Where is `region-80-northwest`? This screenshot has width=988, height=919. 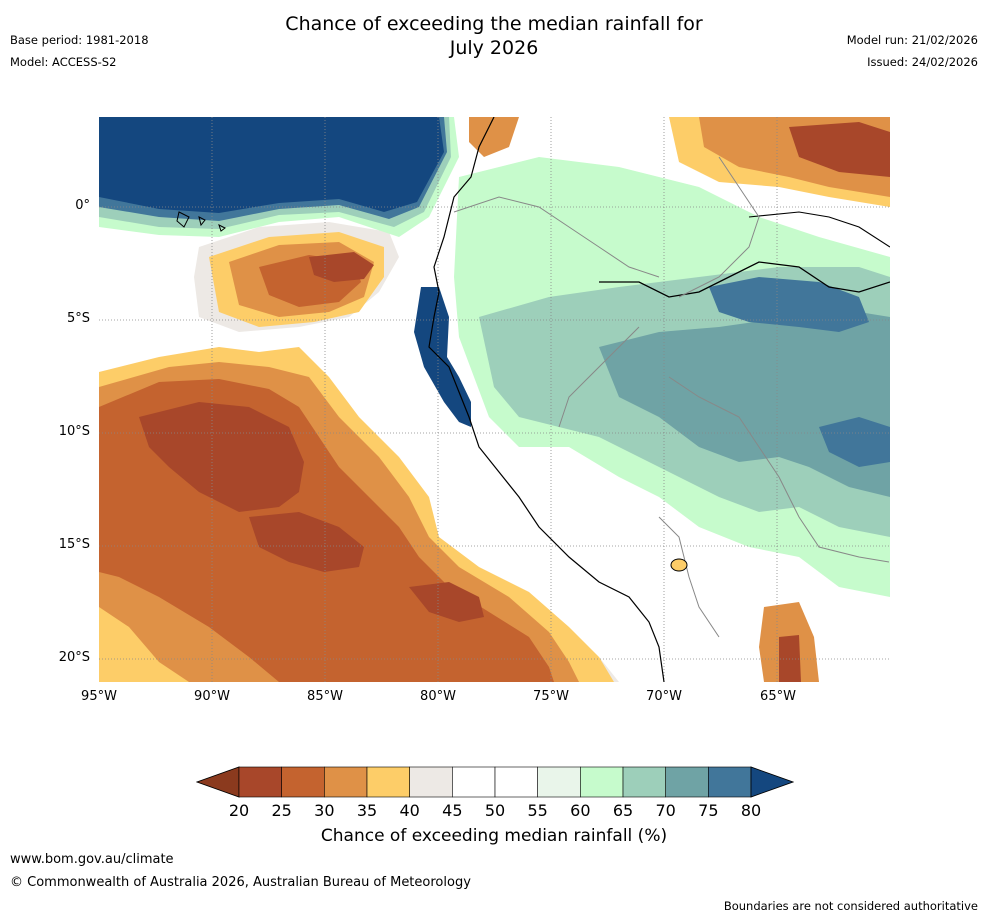
region-80-northwest is located at coordinates (271, 165).